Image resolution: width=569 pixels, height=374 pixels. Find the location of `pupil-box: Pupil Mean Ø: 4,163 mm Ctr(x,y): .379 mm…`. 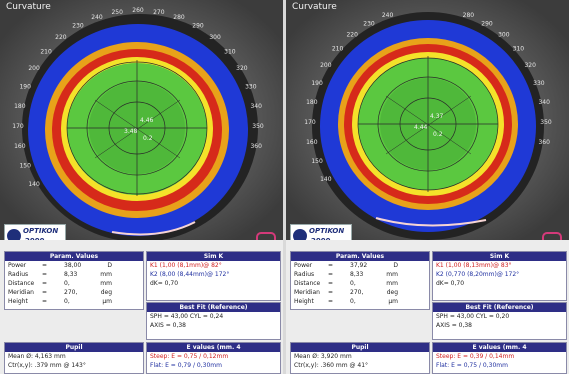

pupil-box: Pupil Mean Ø: 4,163 mm Ctr(x,y): .379 mm… is located at coordinates (74, 358).